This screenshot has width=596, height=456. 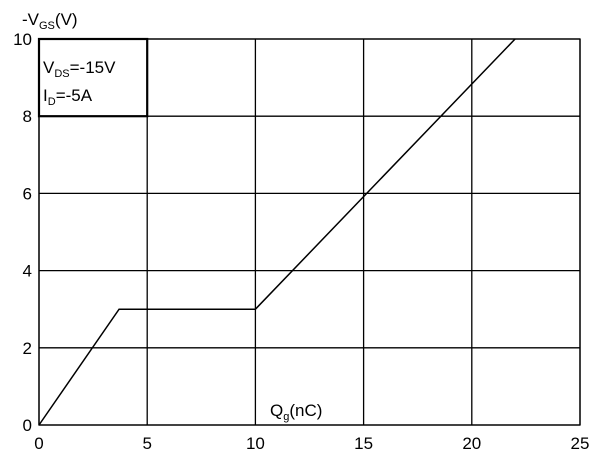 I want to click on x-tick-label: 0, so click(x=38, y=443).